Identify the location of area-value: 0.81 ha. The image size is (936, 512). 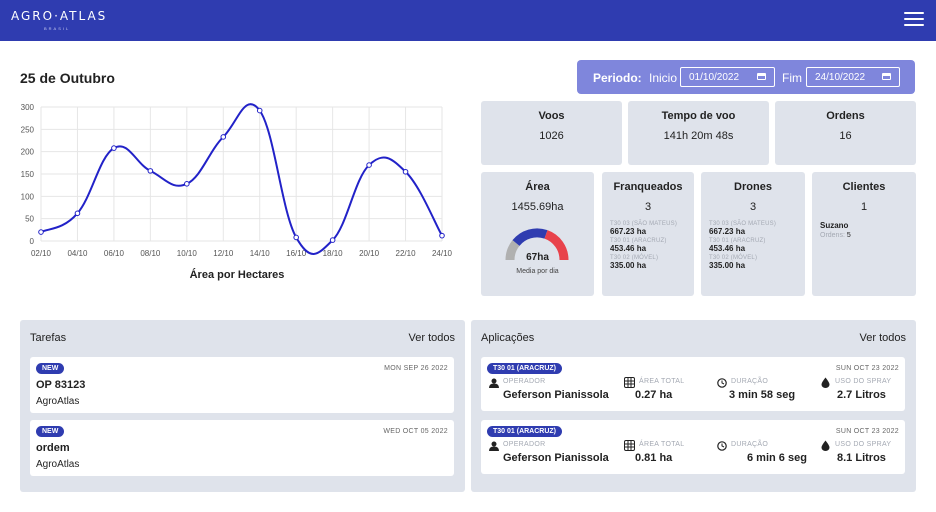
(654, 458).